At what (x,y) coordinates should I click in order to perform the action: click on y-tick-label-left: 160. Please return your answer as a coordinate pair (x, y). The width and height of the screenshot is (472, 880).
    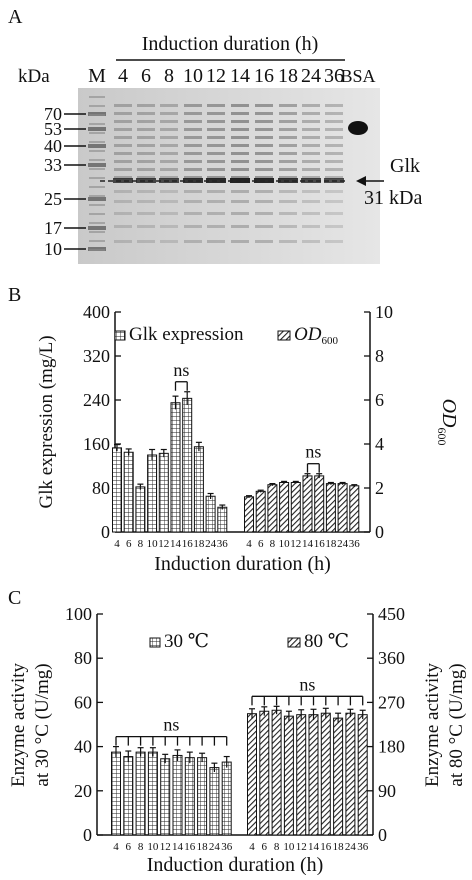
    Looking at the image, I should click on (96, 444).